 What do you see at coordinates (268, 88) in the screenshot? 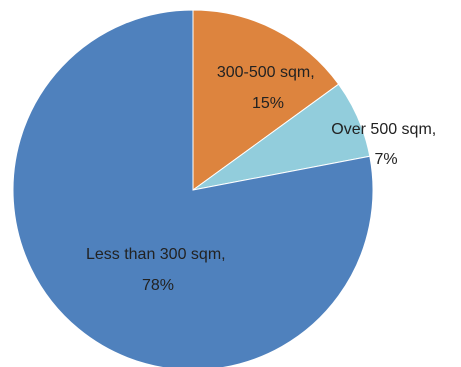
I see `label-300-500-sqm: 300-500 sqm, 15%` at bounding box center [268, 88].